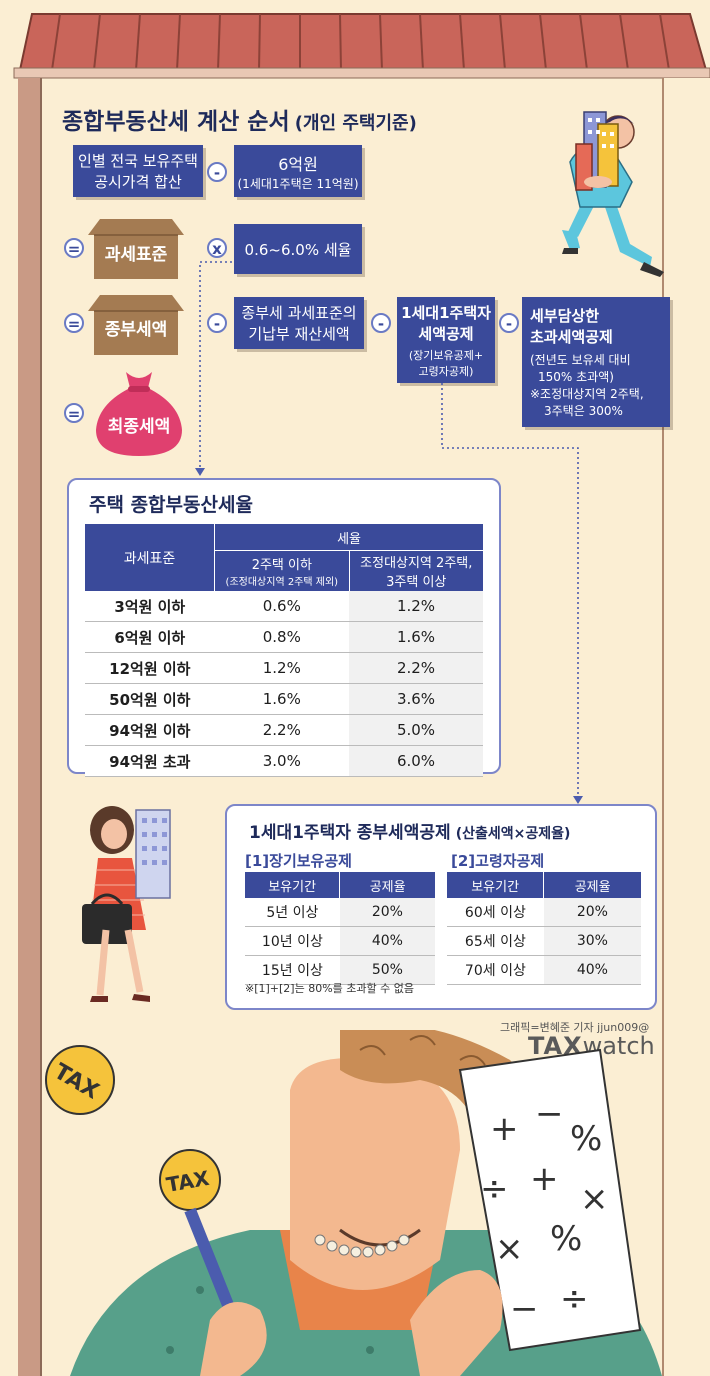 The height and width of the screenshot is (1376, 710). I want to click on single-home-line2: 세액공제, so click(446, 333).